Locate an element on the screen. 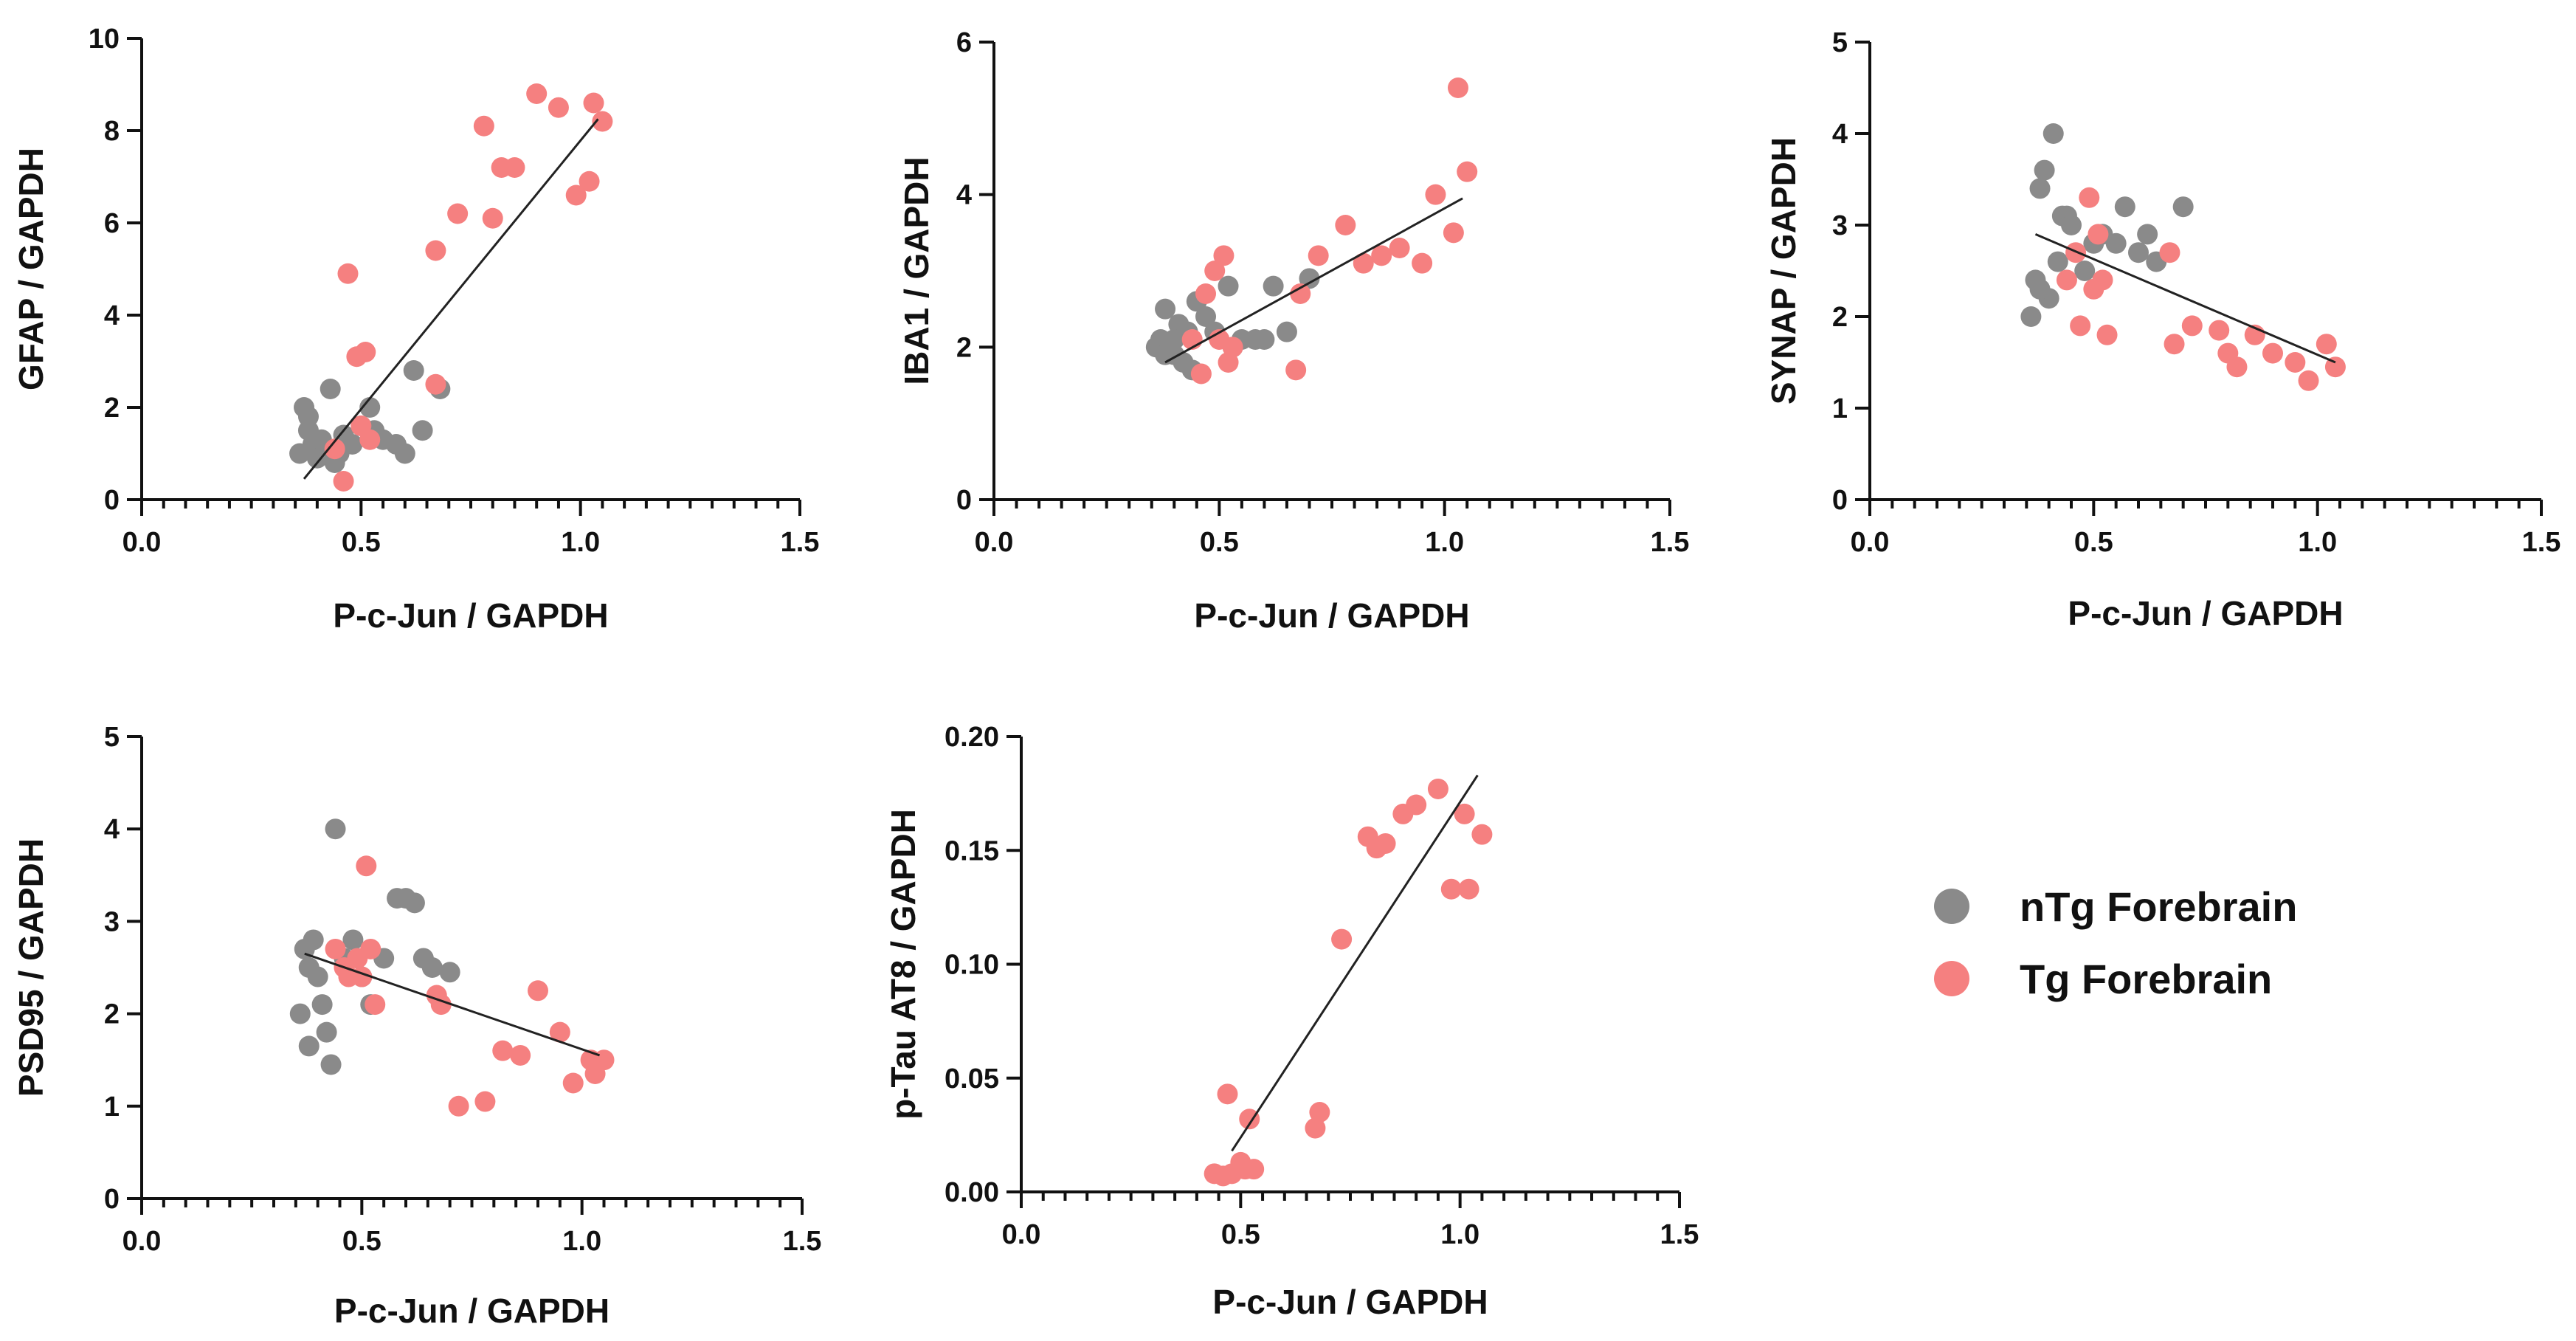 Image resolution: width=2576 pixels, height=1341 pixels. y-axis-label: SYNAP / GAPDH is located at coordinates (1784, 270).